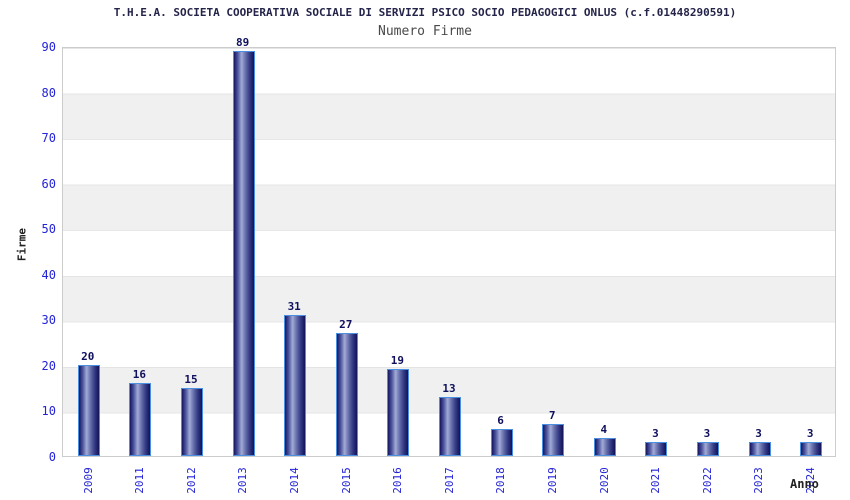 The image size is (850, 500). What do you see at coordinates (48, 229) in the screenshot?
I see `y-tick-label: 50` at bounding box center [48, 229].